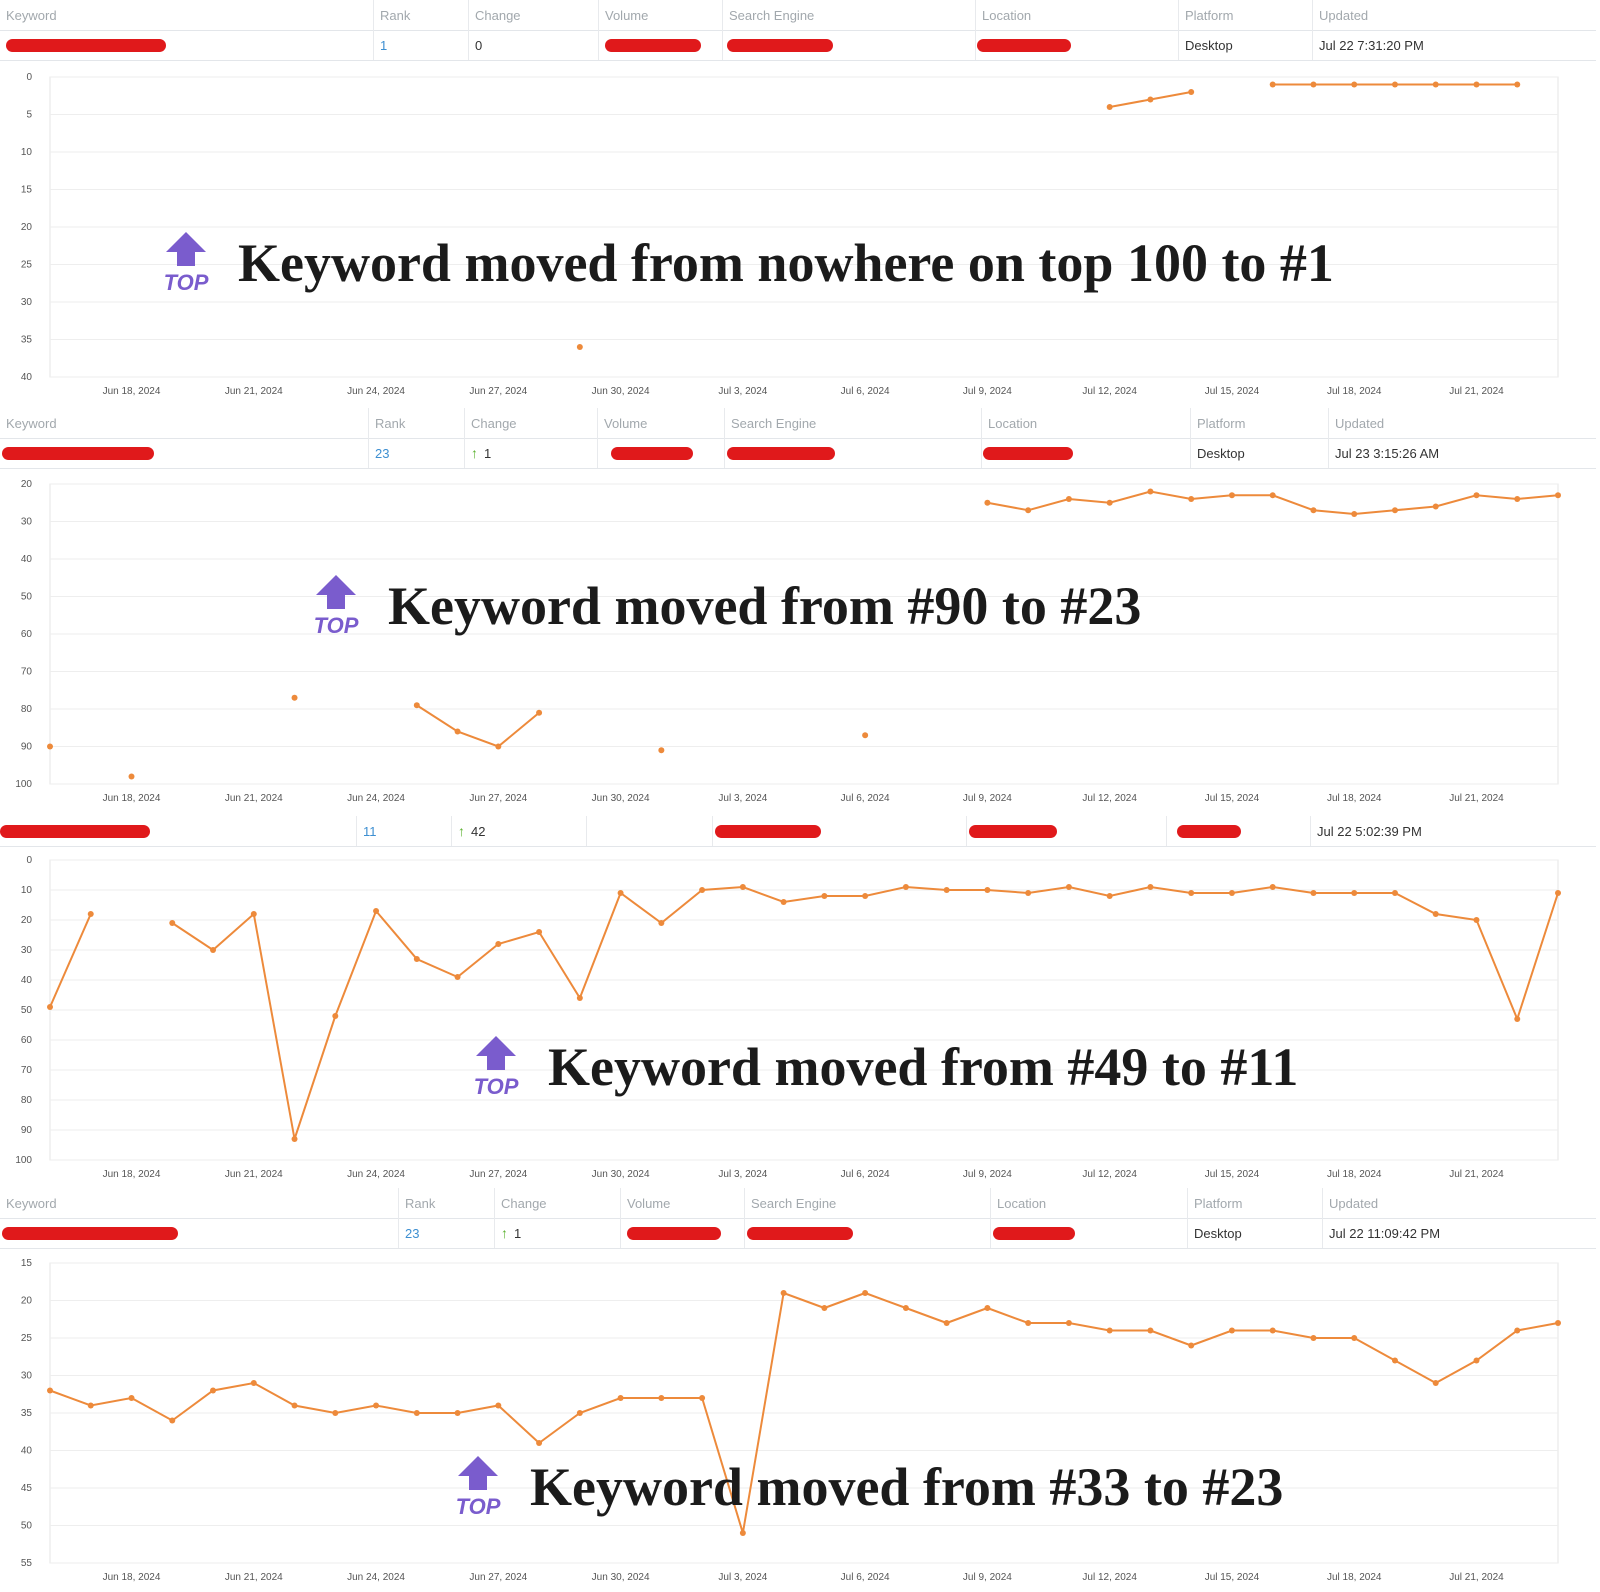 This screenshot has width=1600, height=1592. What do you see at coordinates (27, 1563) in the screenshot?
I see `y-tick-label: 55` at bounding box center [27, 1563].